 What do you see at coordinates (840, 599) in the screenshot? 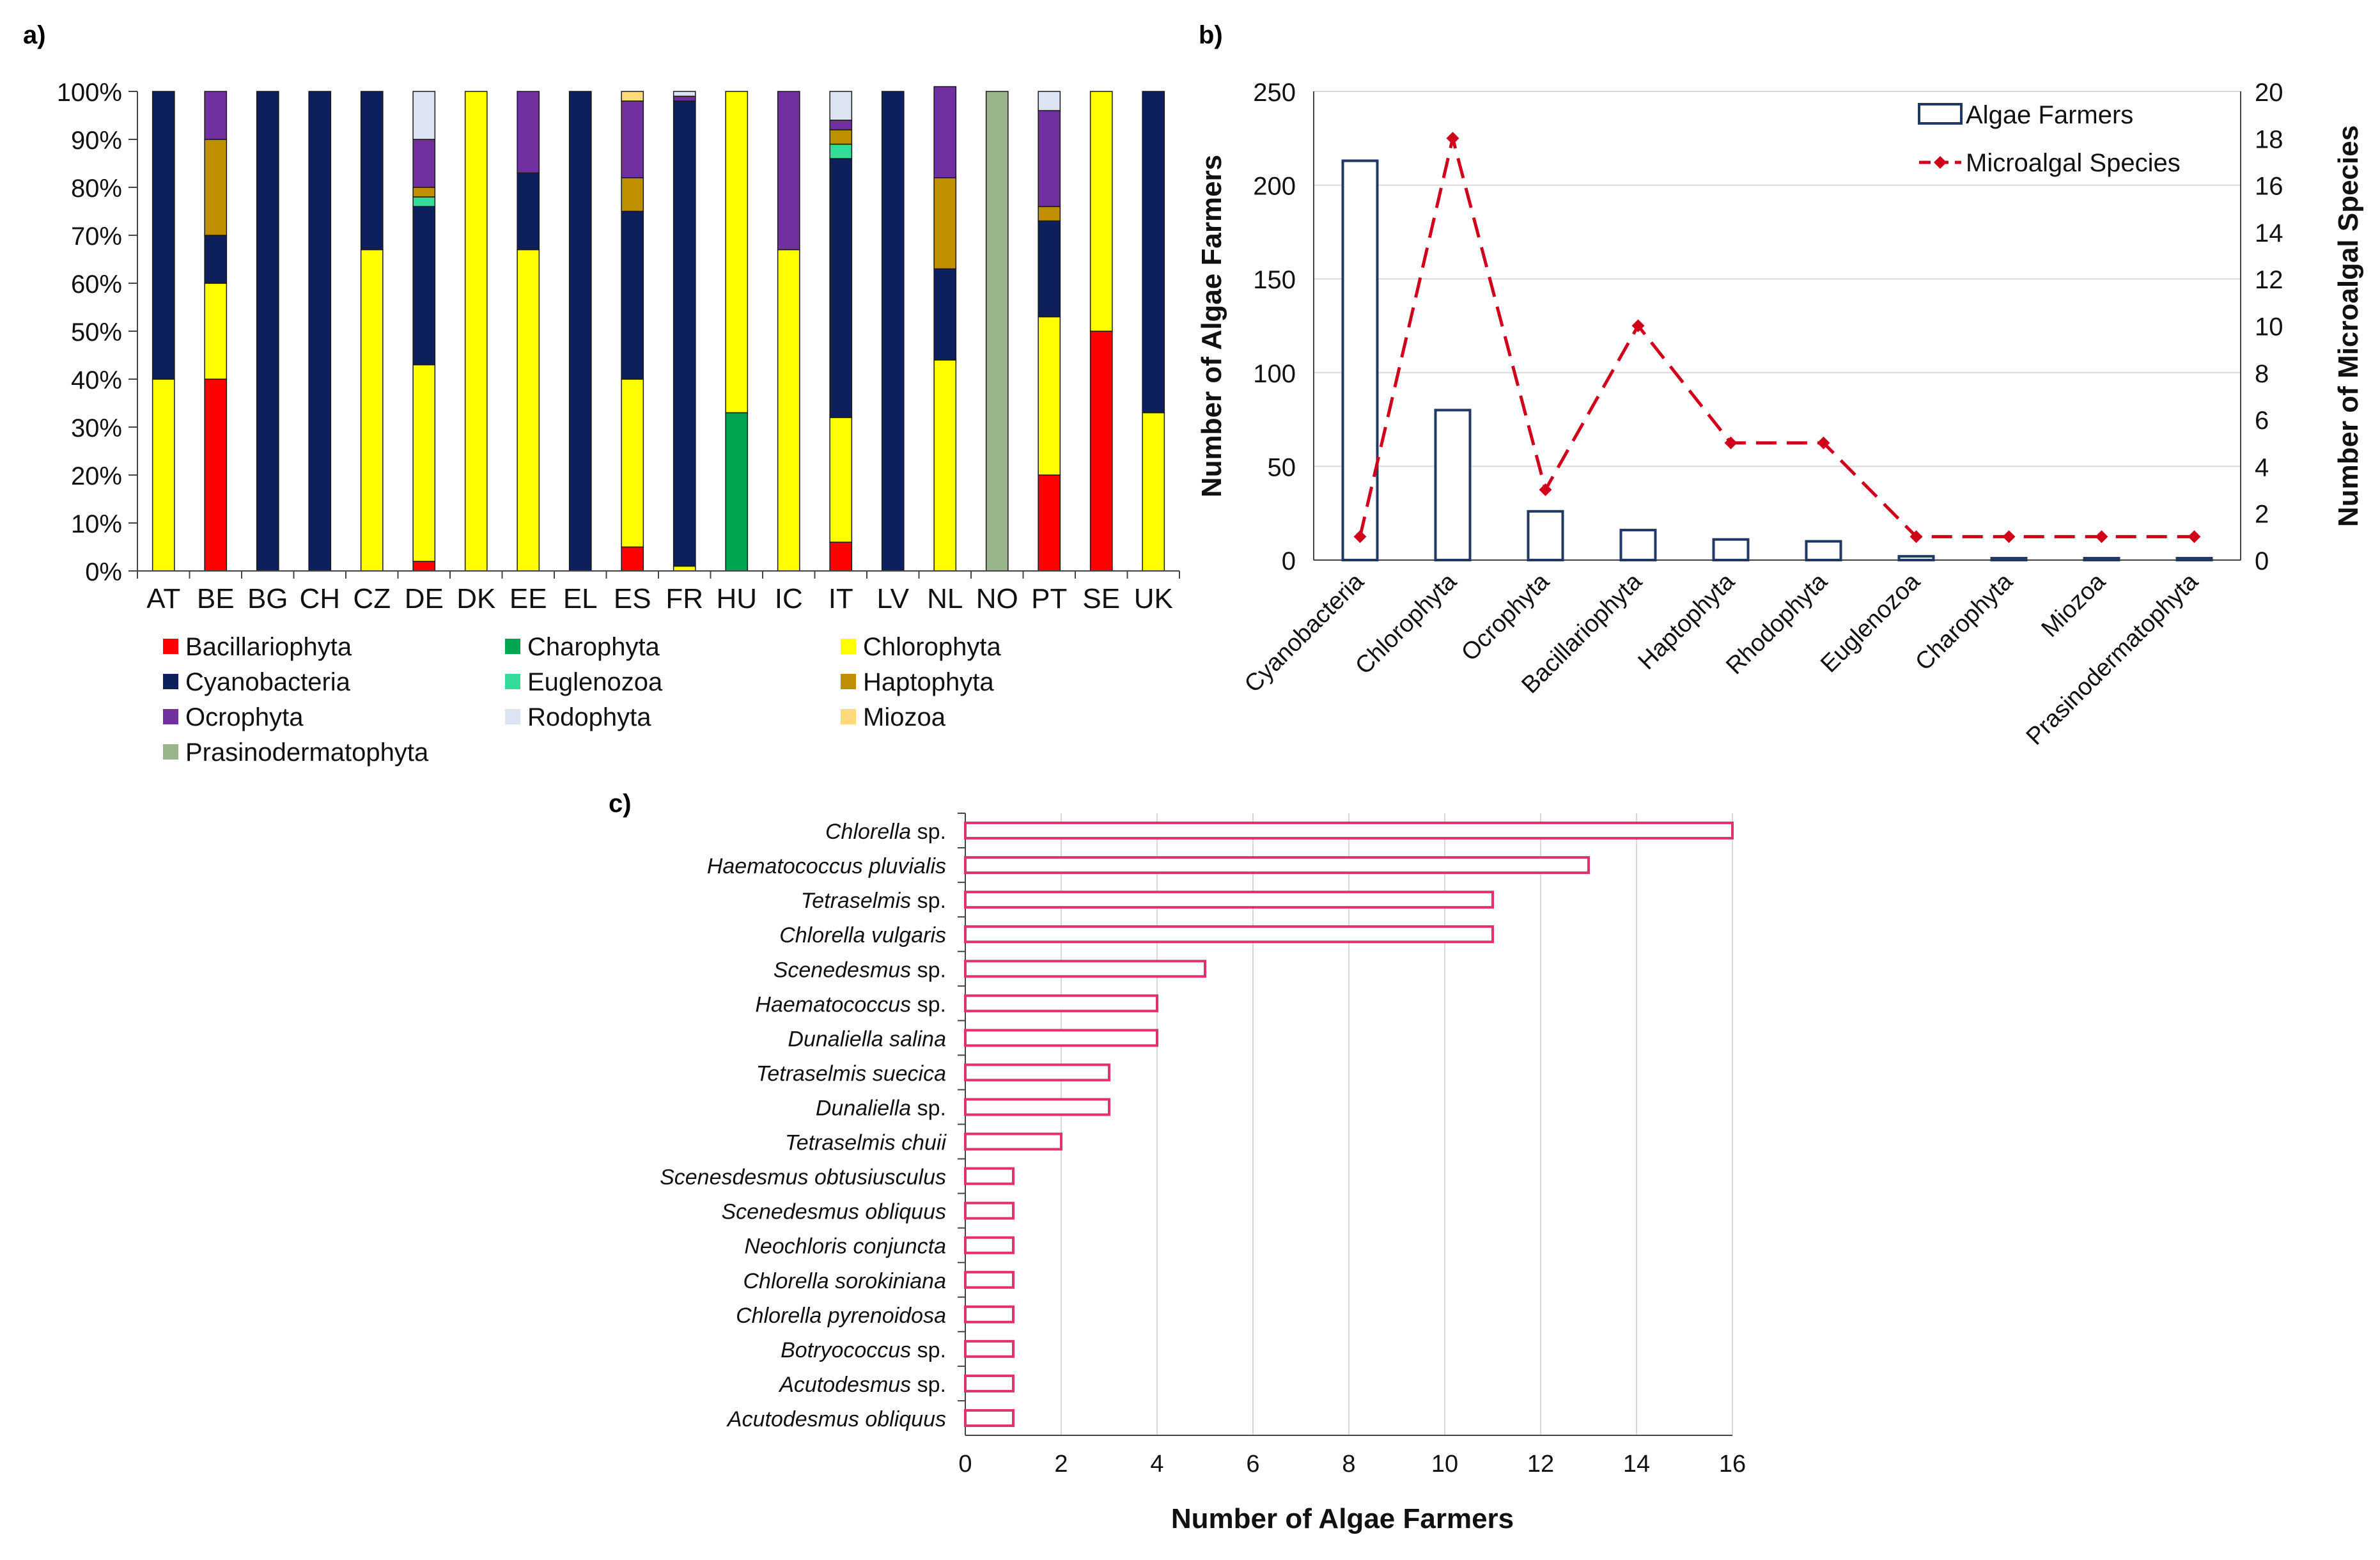
I see `x-tick-label: IT` at bounding box center [840, 599].